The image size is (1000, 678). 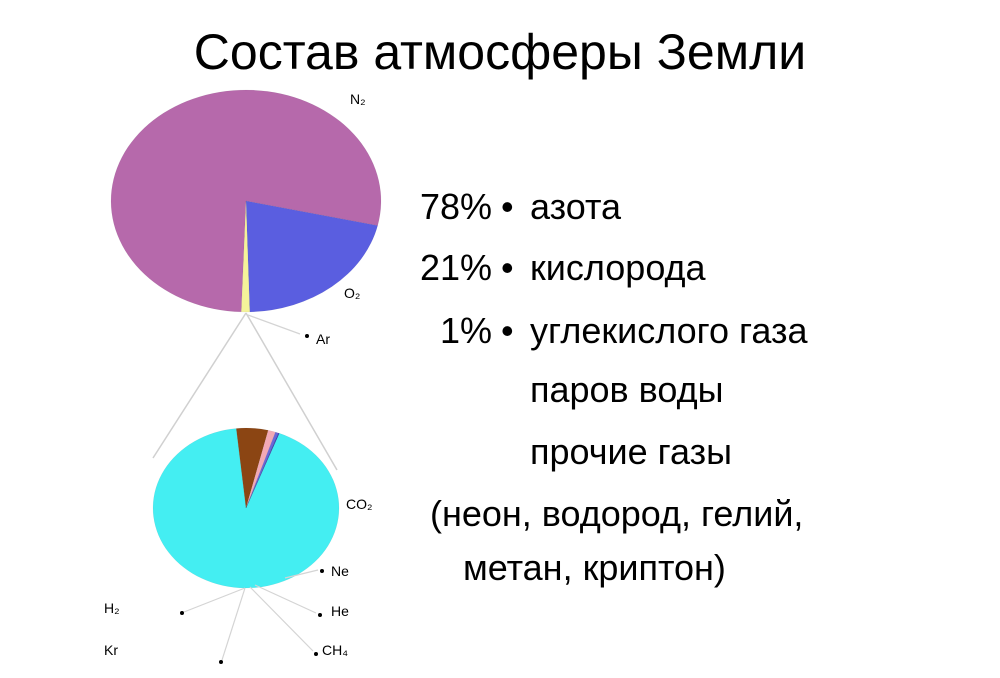 What do you see at coordinates (307, 336) in the screenshot?
I see `leader-dot-ar` at bounding box center [307, 336].